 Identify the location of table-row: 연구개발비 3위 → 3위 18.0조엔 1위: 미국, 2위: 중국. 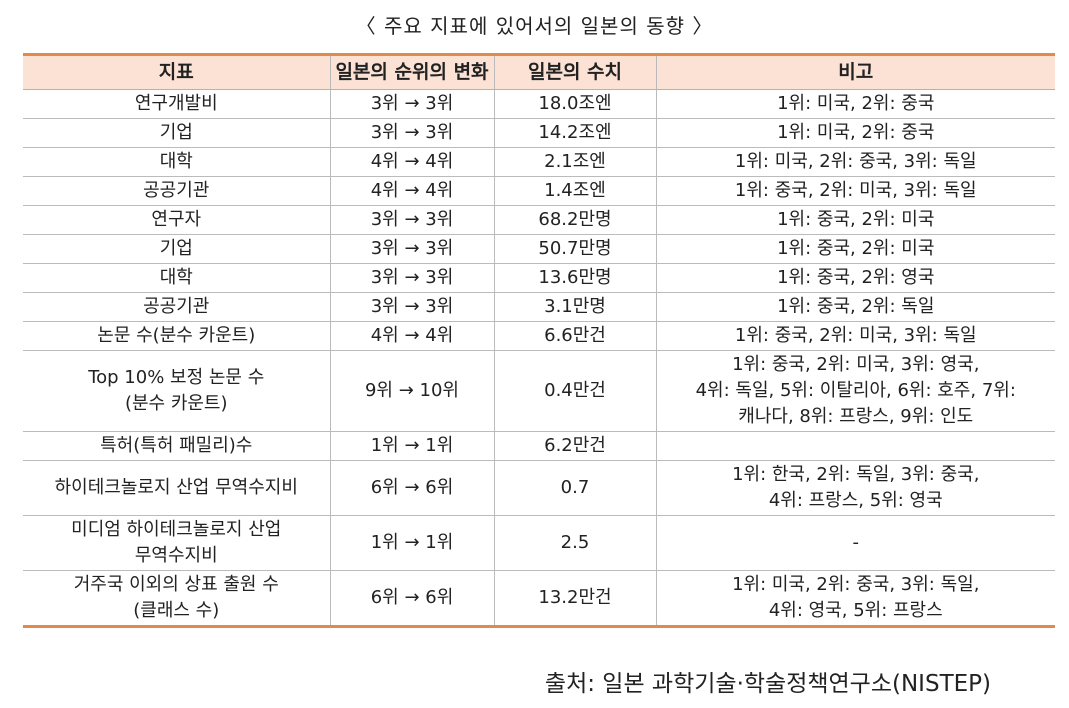
(539, 104).